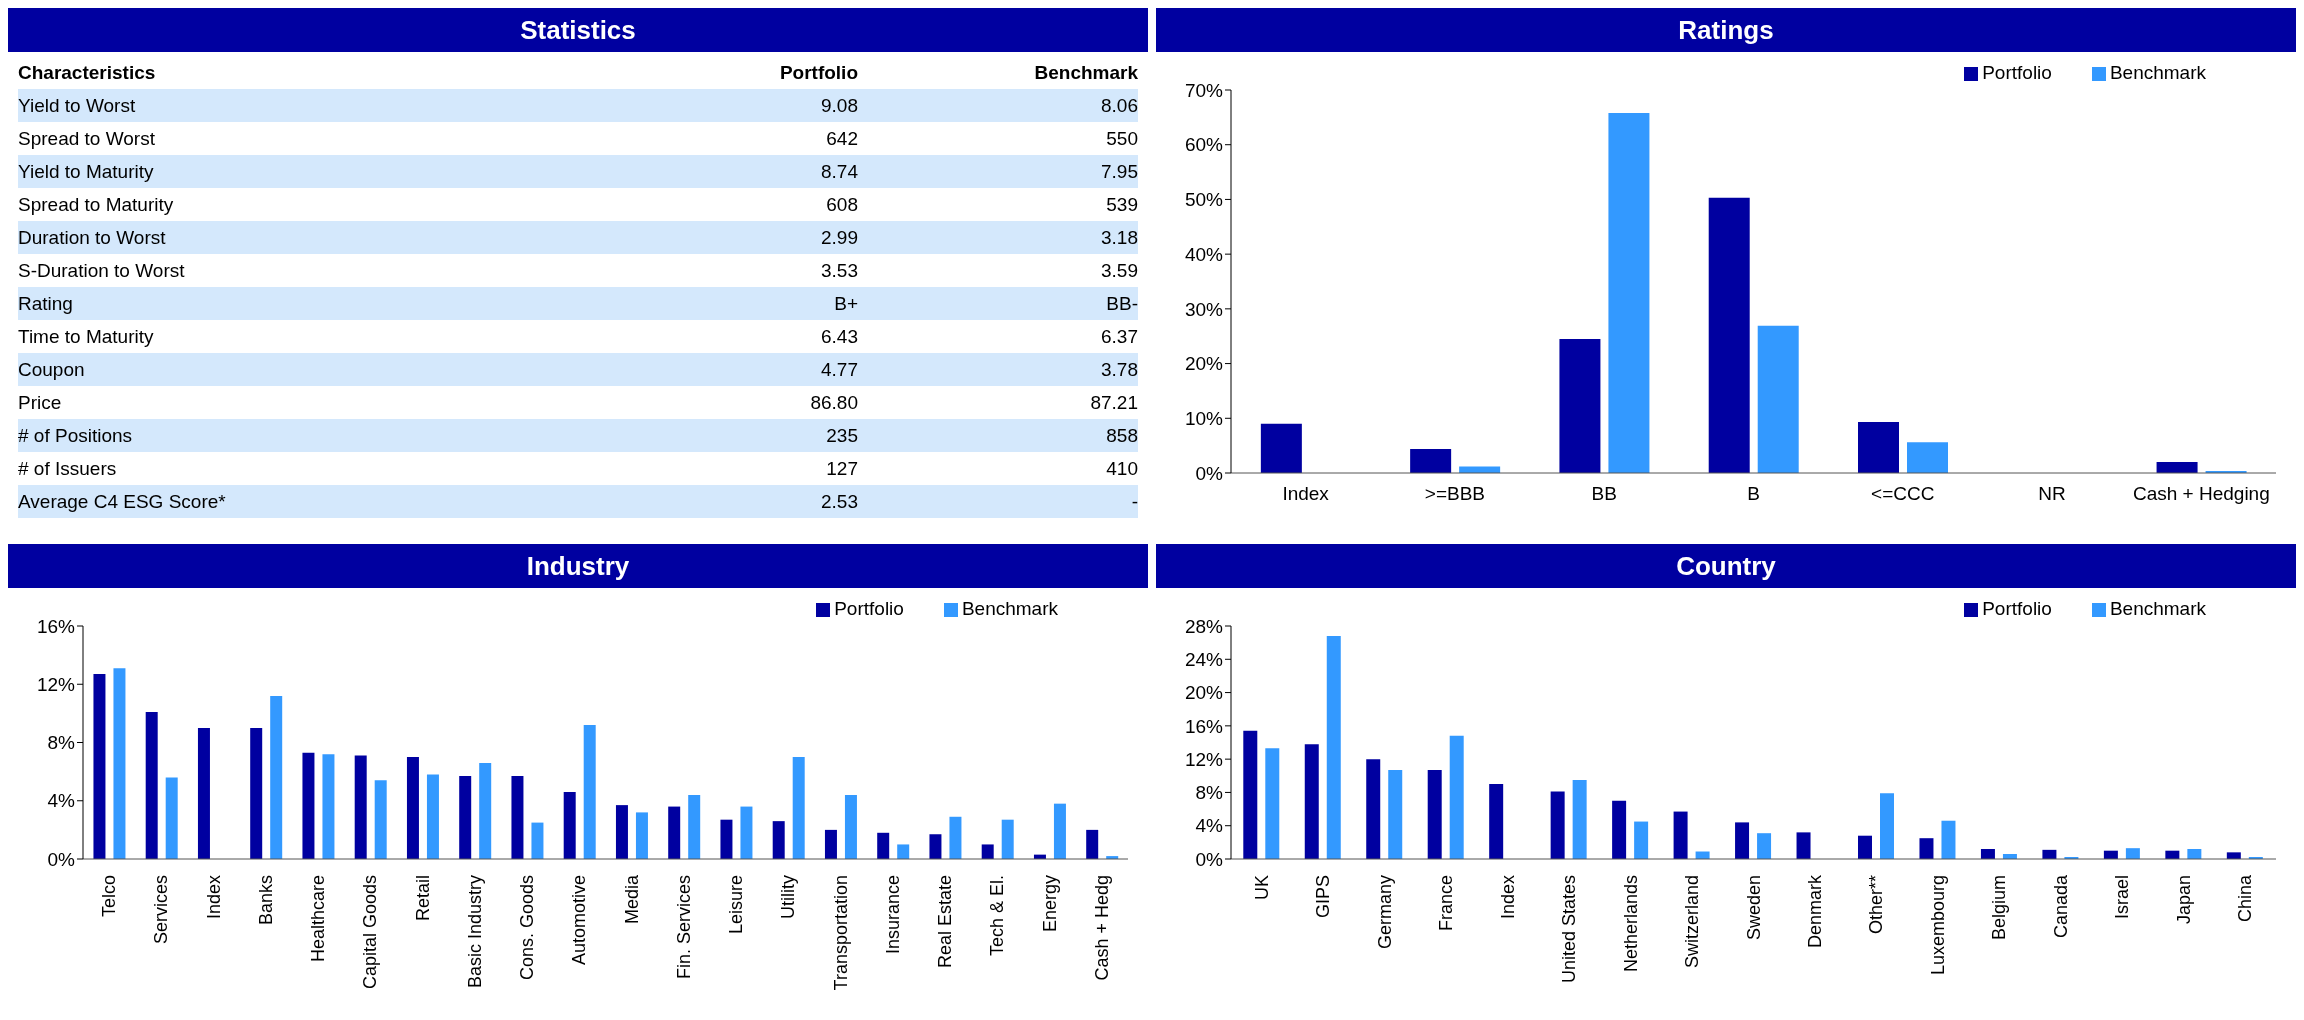 The image size is (2304, 1020). What do you see at coordinates (839, 105) in the screenshot?
I see `text: 9.08` at bounding box center [839, 105].